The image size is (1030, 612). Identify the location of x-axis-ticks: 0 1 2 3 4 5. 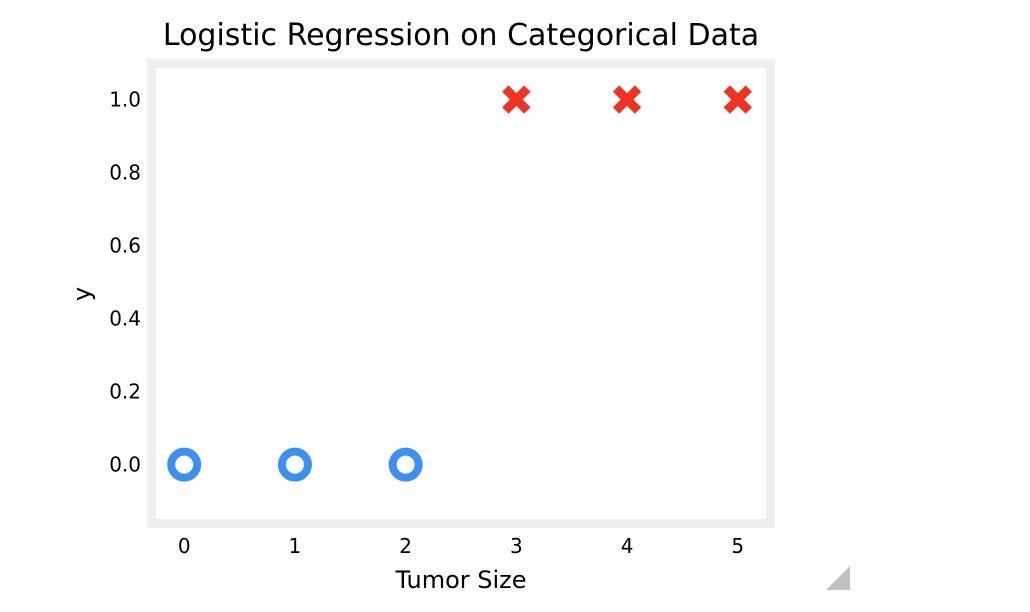
(461, 546).